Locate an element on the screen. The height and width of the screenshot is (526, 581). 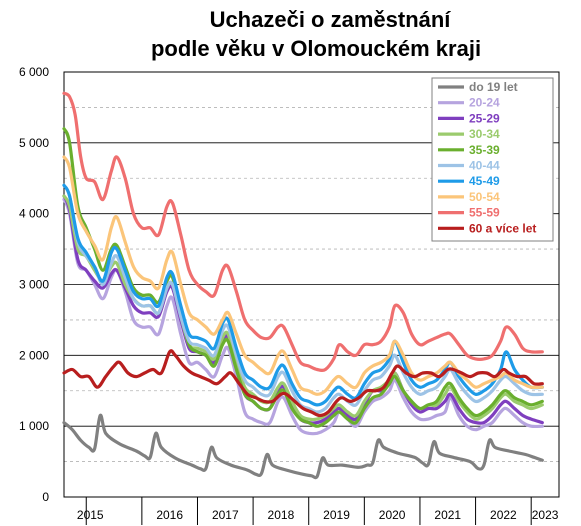
y-tick-label: 6 000 is located at coordinates (34, 72).